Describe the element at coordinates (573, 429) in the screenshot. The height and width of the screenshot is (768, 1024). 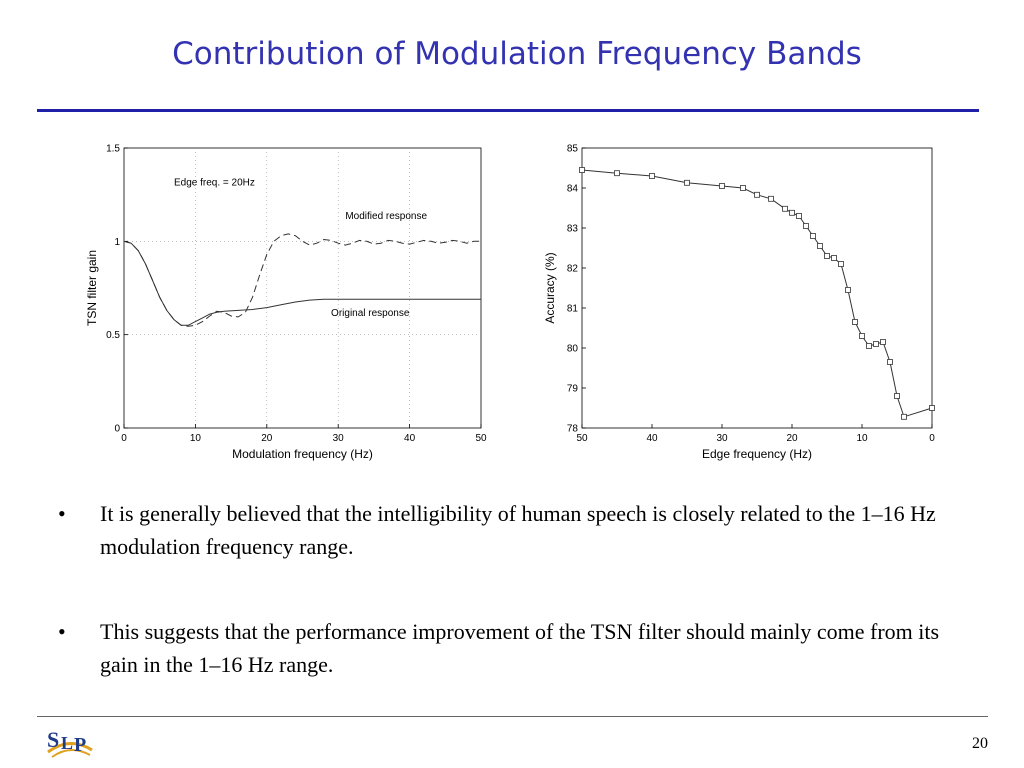
I see `y-tick-label: 78` at that location.